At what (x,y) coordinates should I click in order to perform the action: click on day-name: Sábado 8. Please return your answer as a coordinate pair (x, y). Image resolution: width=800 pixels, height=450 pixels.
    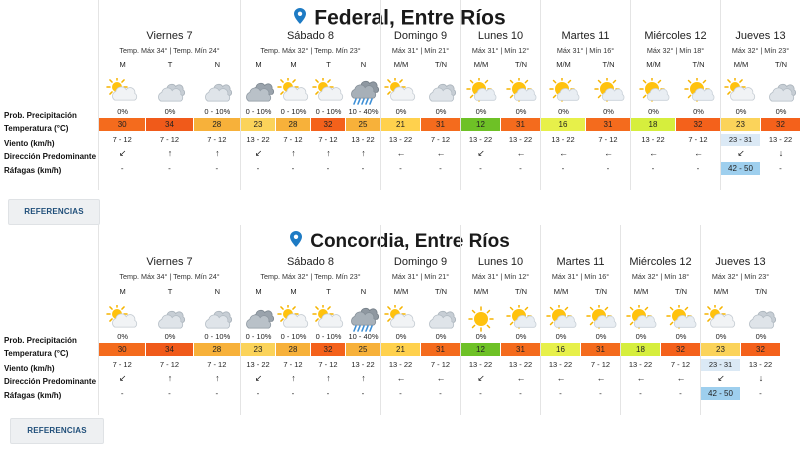
    Looking at the image, I should click on (310, 262).